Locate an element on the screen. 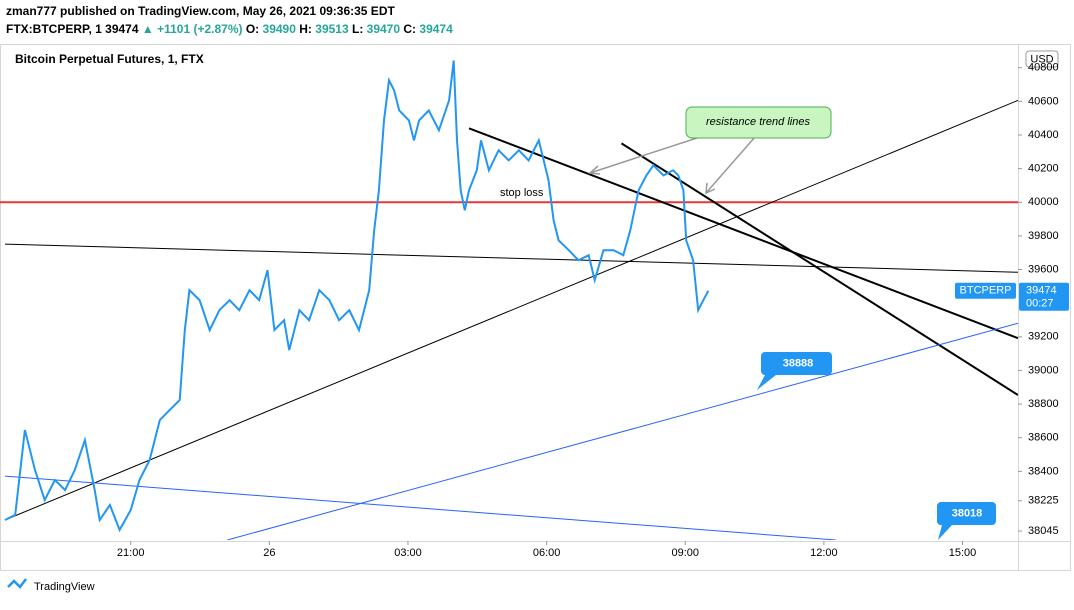 The height and width of the screenshot is (610, 1074). y-tick-label: 38600 is located at coordinates (1043, 438).